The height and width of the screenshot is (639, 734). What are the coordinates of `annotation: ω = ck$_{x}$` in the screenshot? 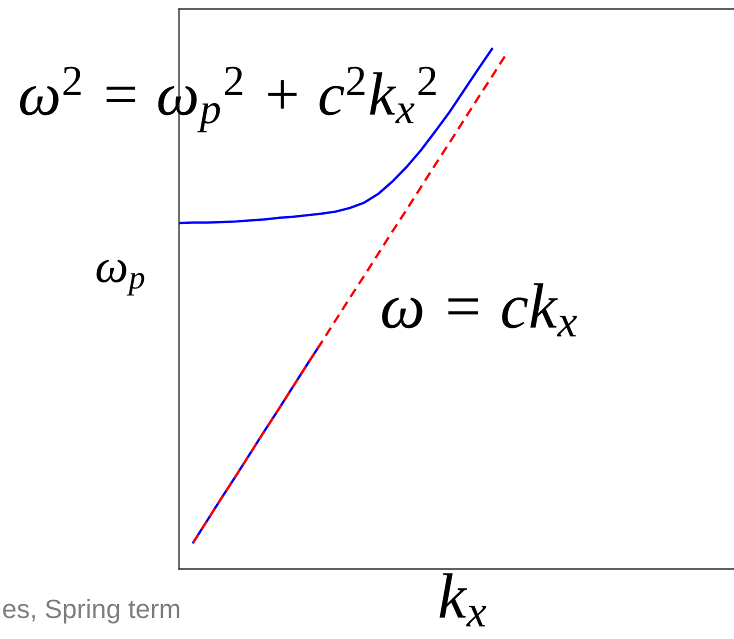 It's located at (479, 309).